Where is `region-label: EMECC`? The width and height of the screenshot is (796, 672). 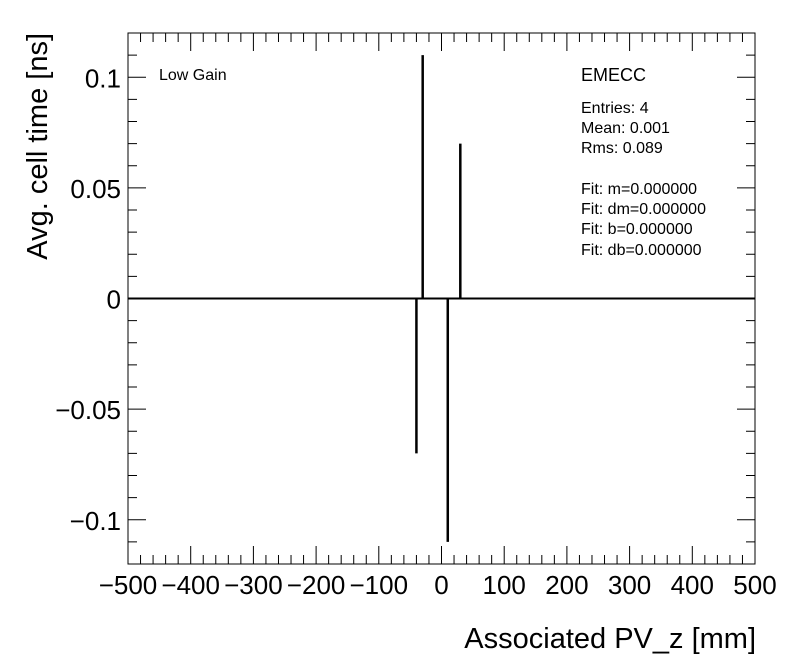
region-label: EMECC is located at coordinates (613, 75).